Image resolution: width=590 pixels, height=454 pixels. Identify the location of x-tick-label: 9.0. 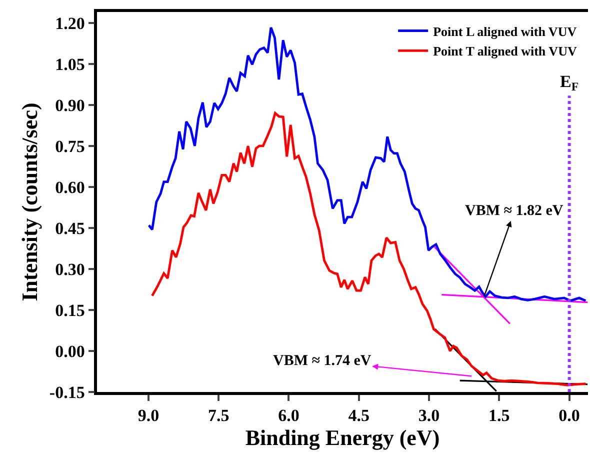
(149, 416).